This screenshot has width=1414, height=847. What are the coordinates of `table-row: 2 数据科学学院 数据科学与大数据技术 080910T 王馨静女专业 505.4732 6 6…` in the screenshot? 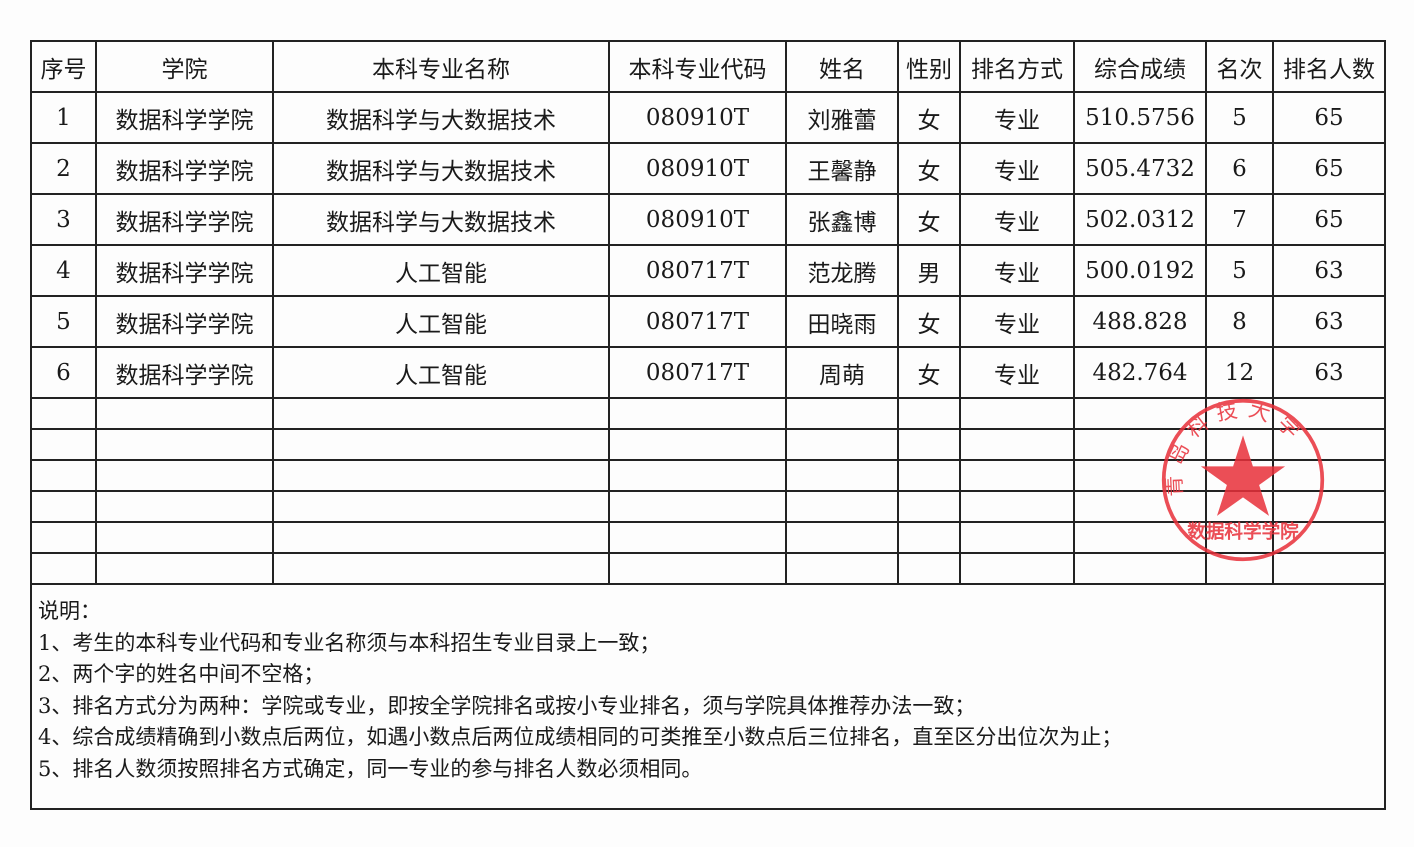 It's located at (708, 168).